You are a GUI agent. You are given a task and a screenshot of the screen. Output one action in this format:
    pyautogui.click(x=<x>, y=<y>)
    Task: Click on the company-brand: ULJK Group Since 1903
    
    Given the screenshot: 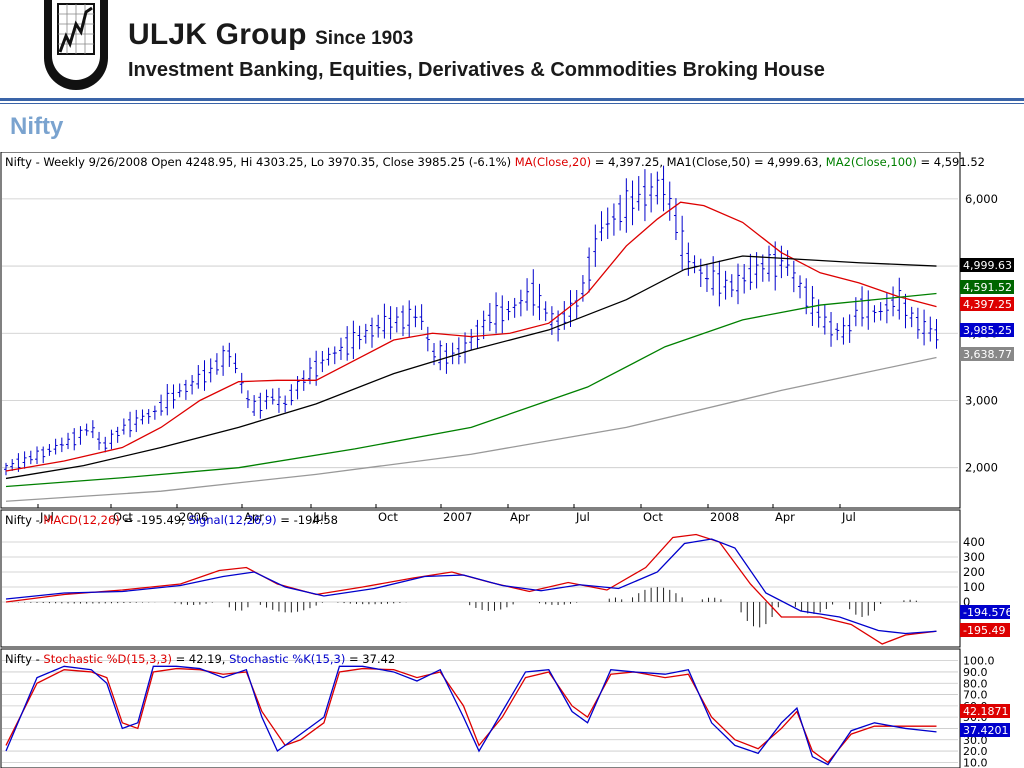 What is the action you would take?
    pyautogui.click(x=270, y=35)
    